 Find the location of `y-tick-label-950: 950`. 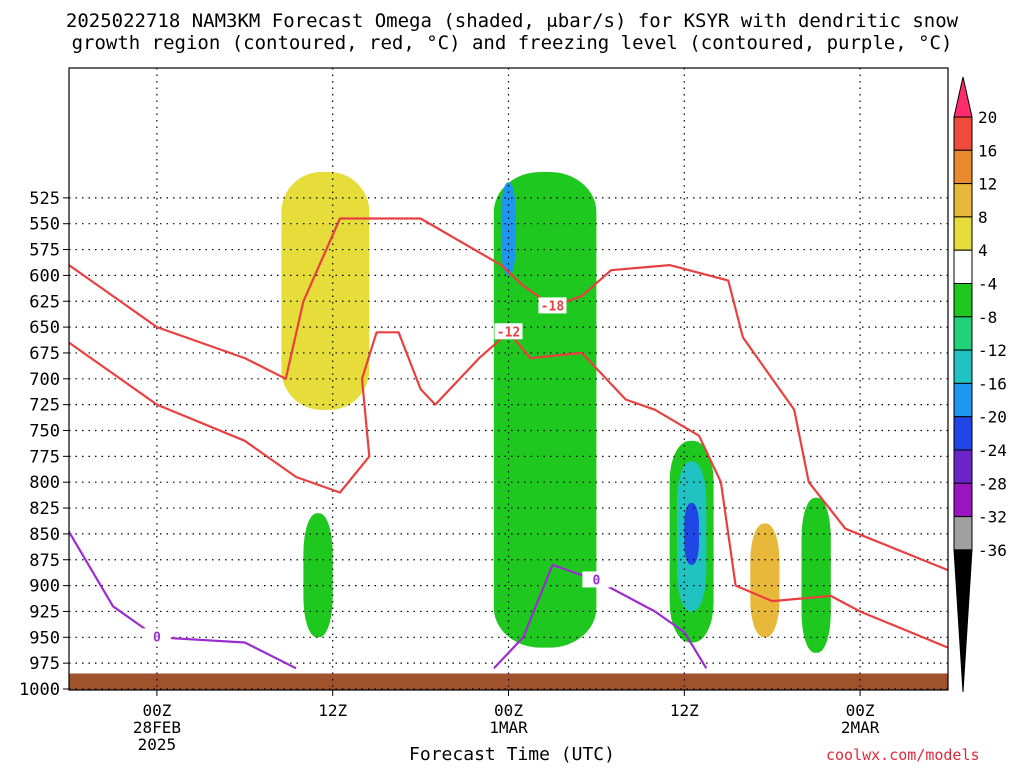

y-tick-label-950: 950 is located at coordinates (44, 638).